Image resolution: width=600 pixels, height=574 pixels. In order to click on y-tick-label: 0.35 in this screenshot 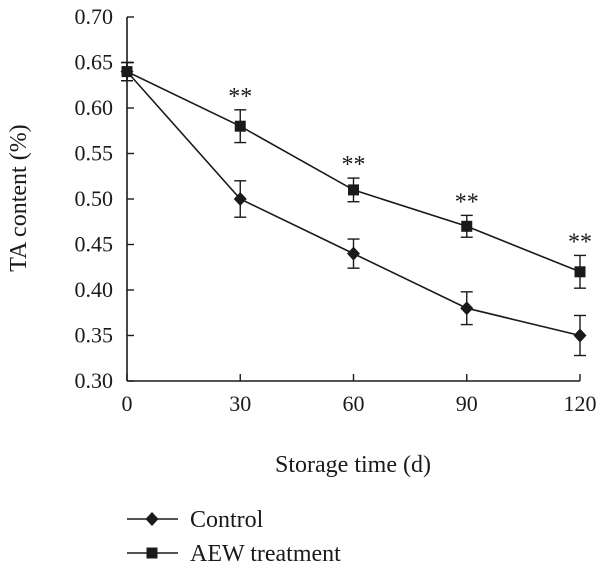, I will do `click(94, 335)`.